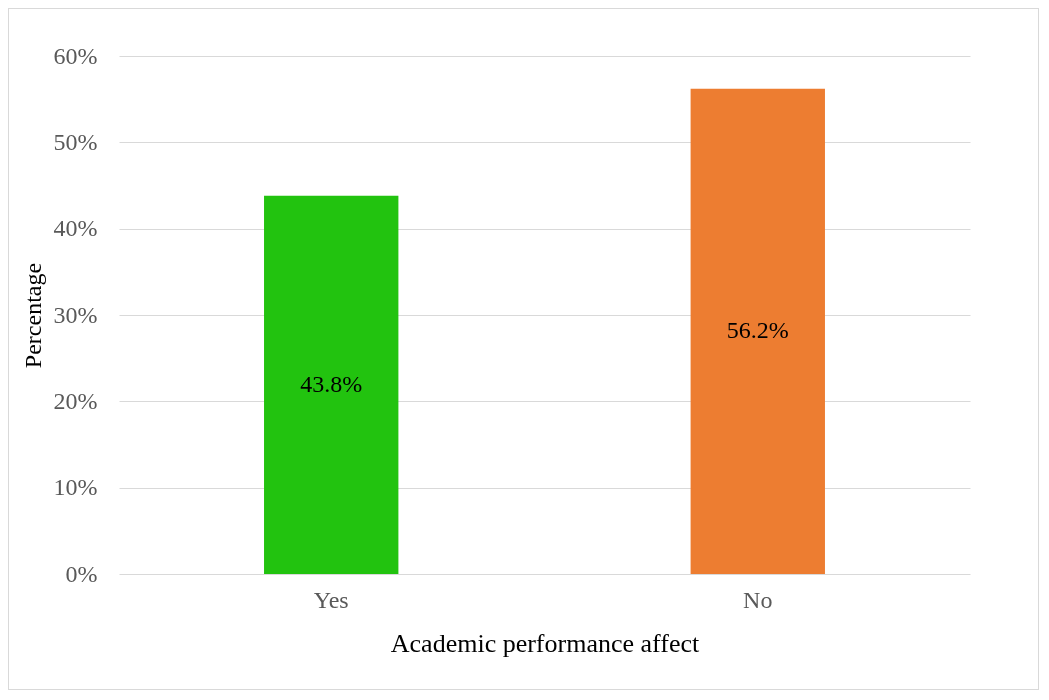 This screenshot has width=1049, height=700. I want to click on y-tick-label: 20%, so click(75, 400).